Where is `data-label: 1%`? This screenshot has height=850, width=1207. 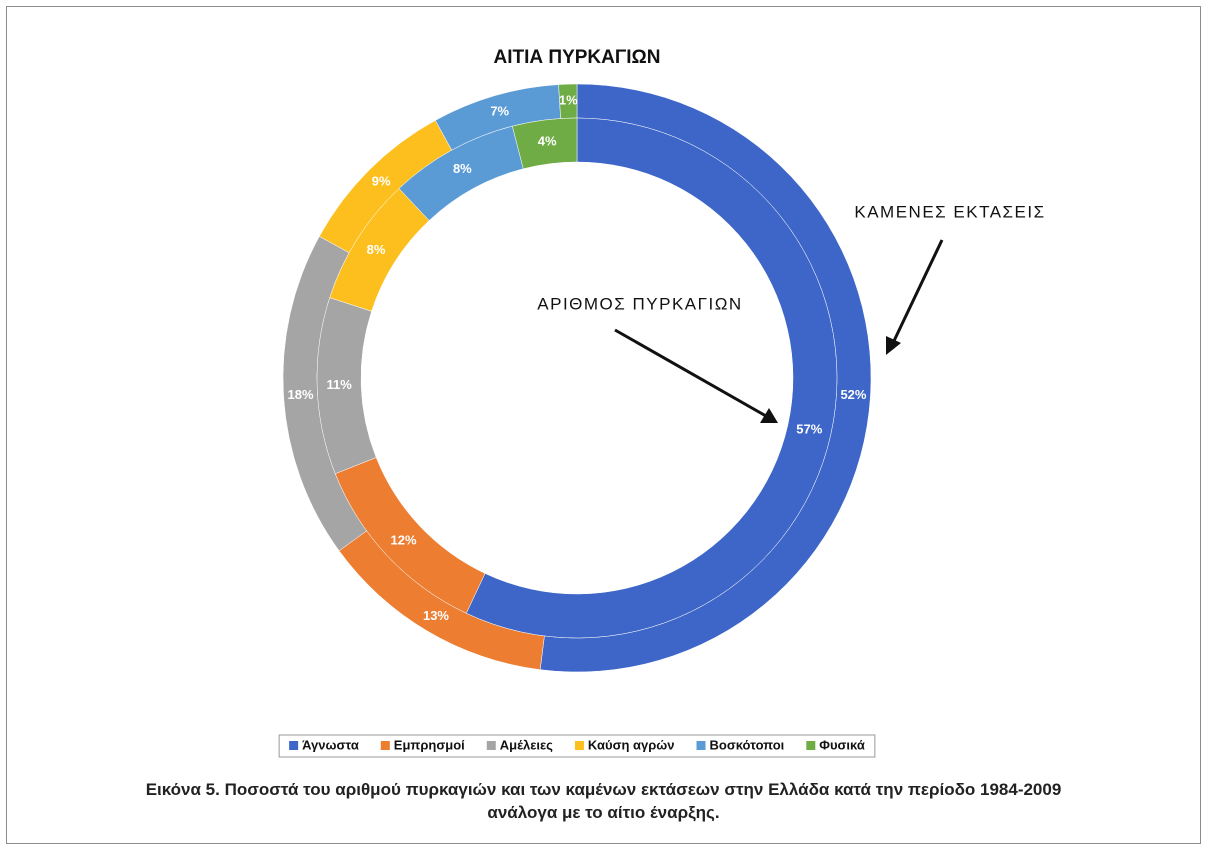
data-label: 1% is located at coordinates (568, 100).